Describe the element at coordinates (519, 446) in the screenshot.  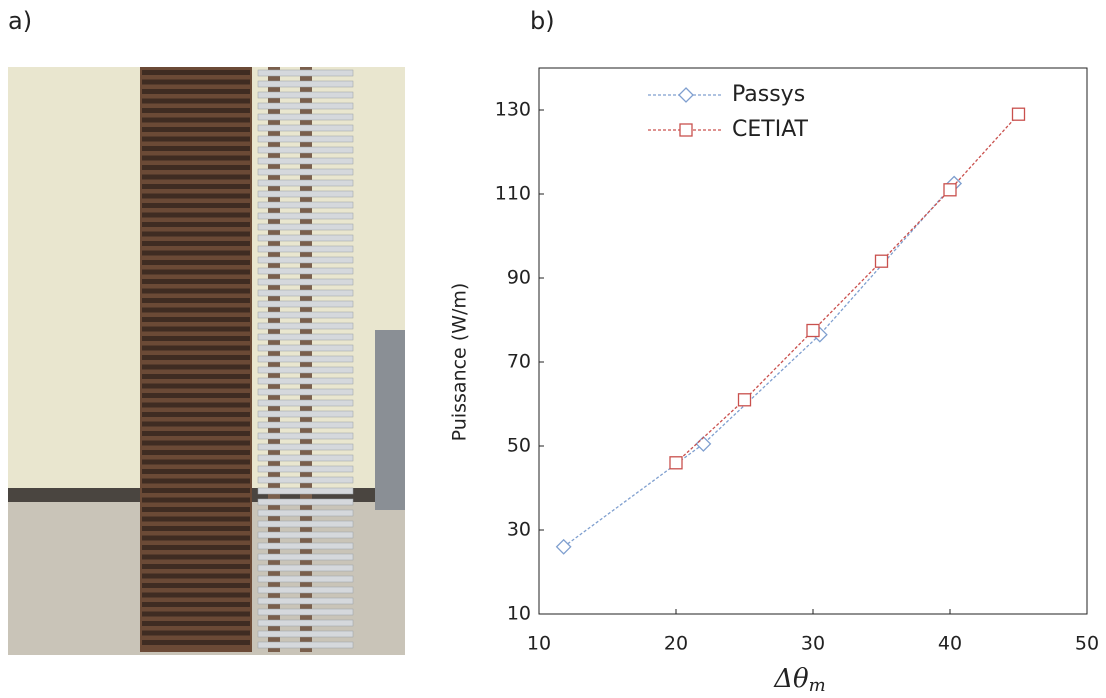
I see `y-tick-label: 50` at that location.